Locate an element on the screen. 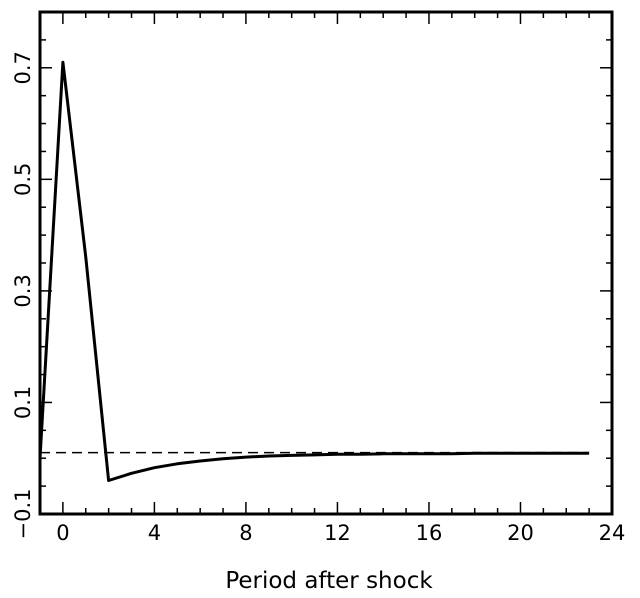 The height and width of the screenshot is (598, 640). x-tick-label: 4 is located at coordinates (154, 533).